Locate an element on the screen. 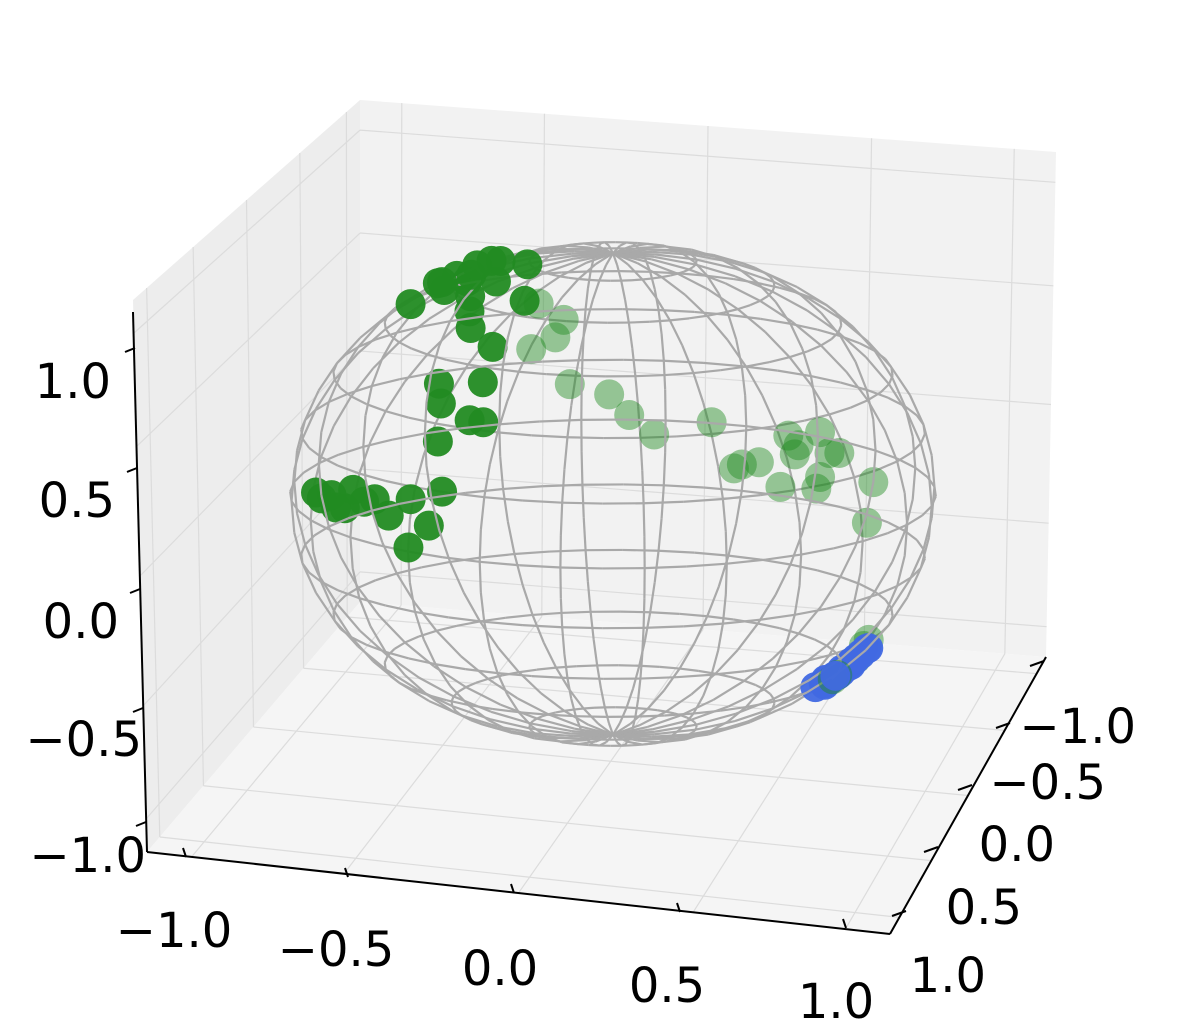 The width and height of the screenshot is (1196, 1020). back-grid-line is located at coordinates (1009, 401).